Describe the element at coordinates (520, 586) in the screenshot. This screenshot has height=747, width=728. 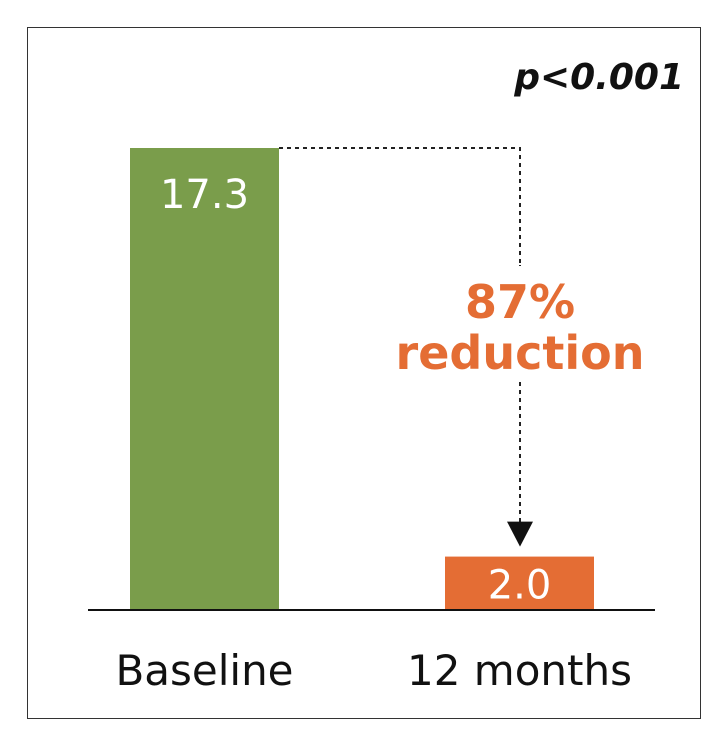
I see `bar-value-label: 2.0` at that location.